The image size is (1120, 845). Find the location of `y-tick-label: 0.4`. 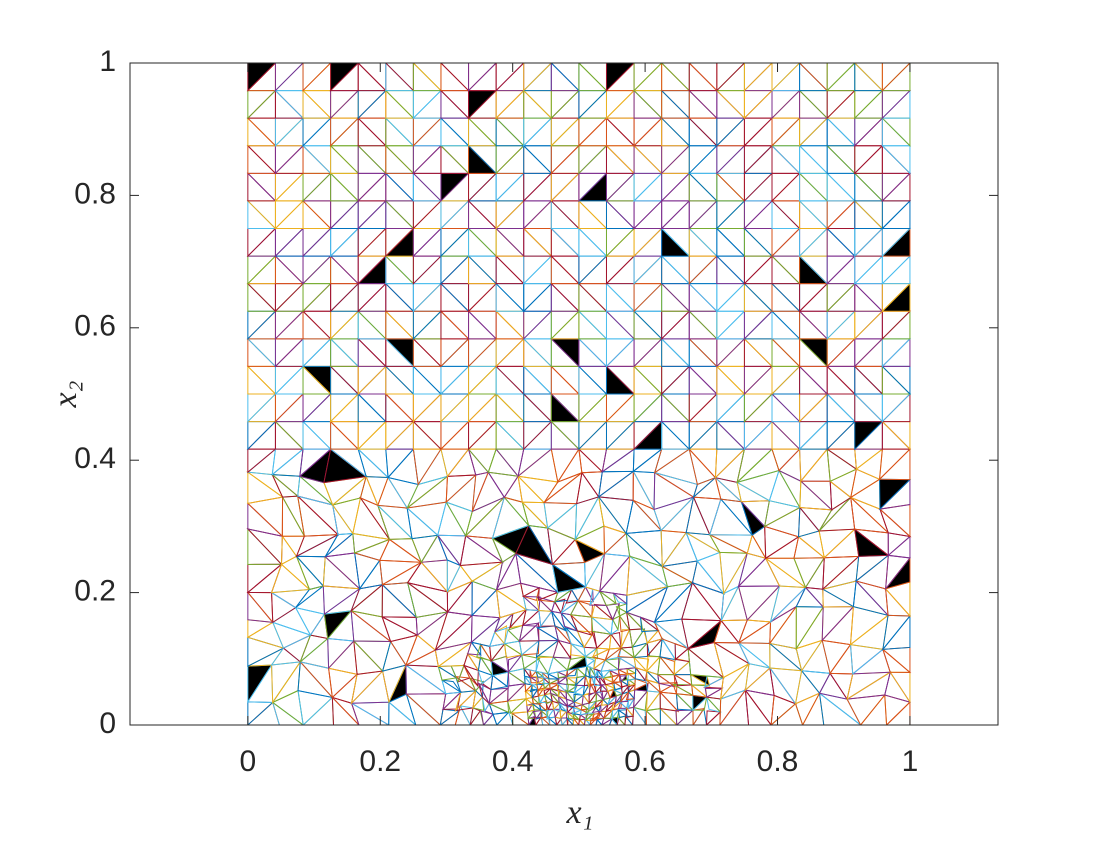

y-tick-label: 0.4 is located at coordinates (95, 458).